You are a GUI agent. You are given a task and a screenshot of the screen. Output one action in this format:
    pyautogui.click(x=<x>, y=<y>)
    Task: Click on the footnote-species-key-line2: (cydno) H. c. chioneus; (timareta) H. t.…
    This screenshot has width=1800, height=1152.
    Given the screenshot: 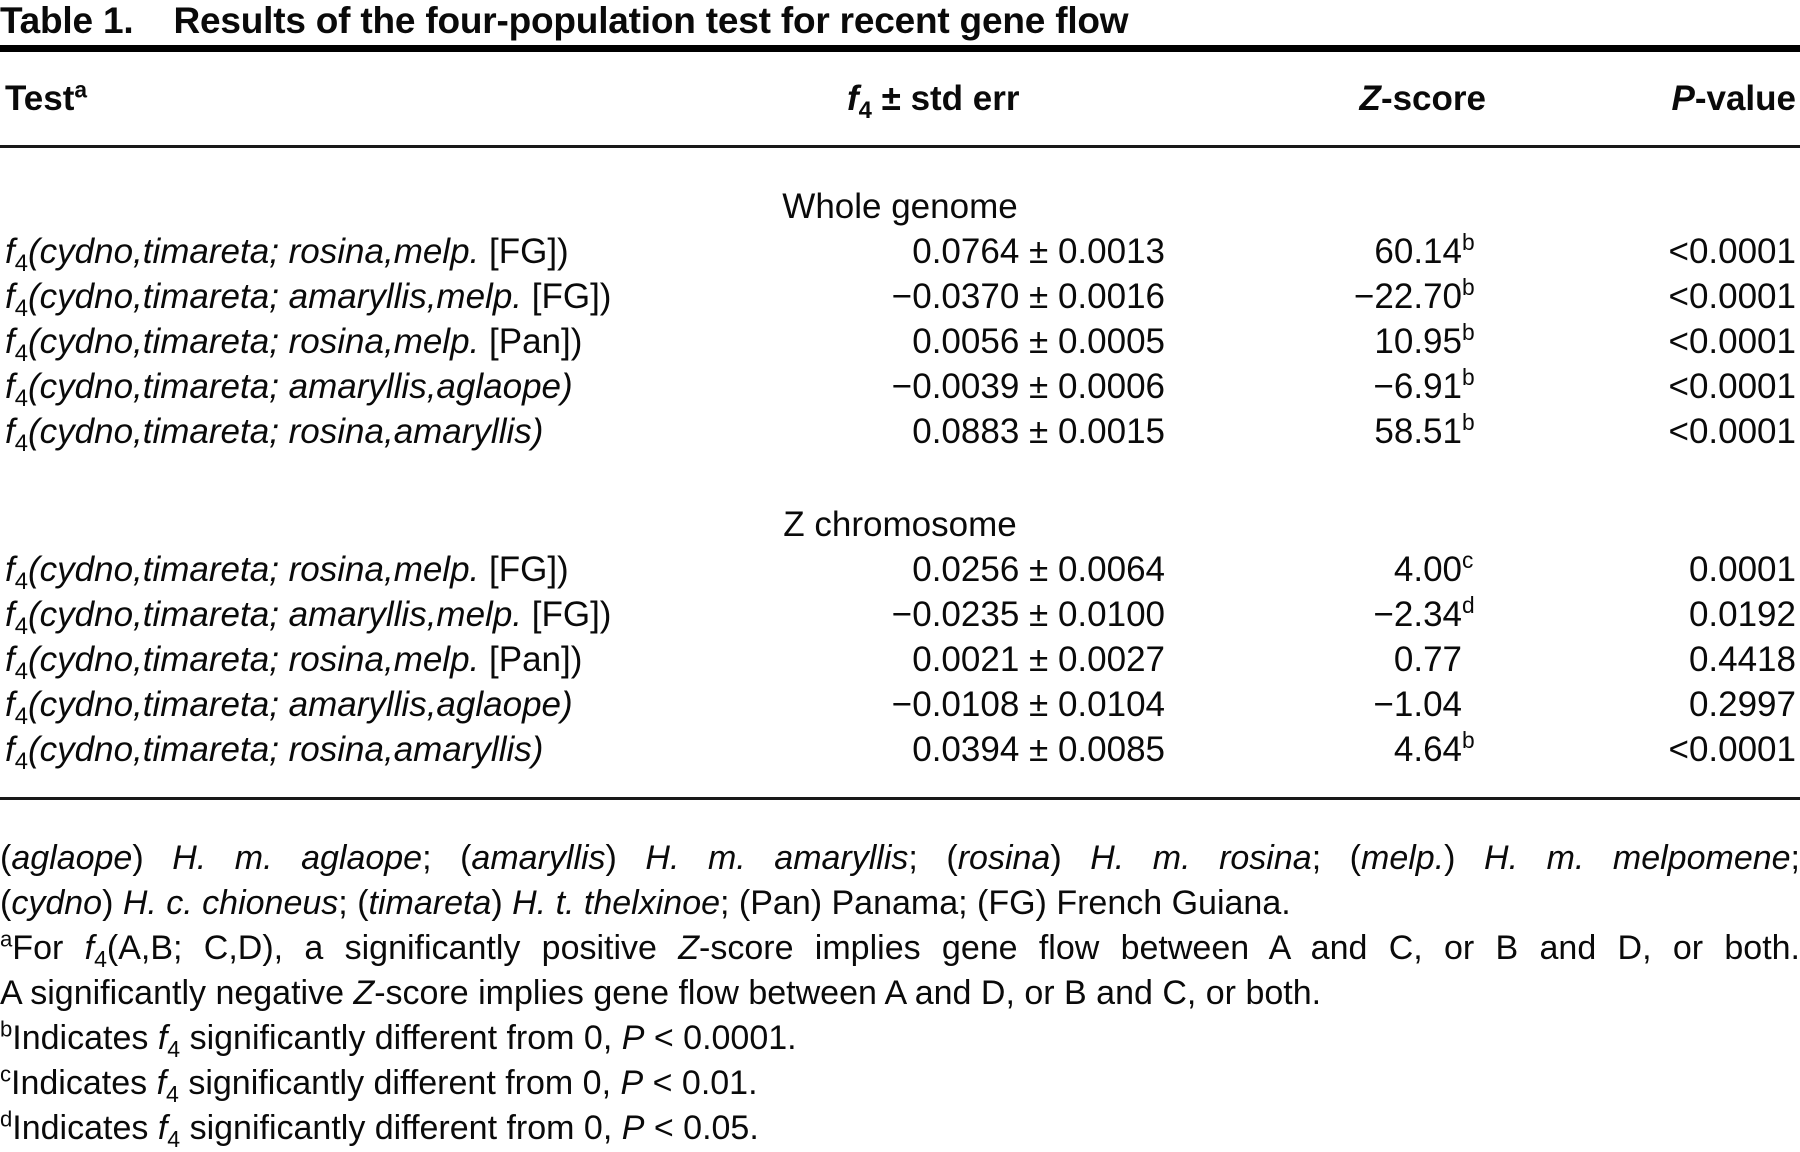 What is the action you would take?
    pyautogui.click(x=645, y=903)
    